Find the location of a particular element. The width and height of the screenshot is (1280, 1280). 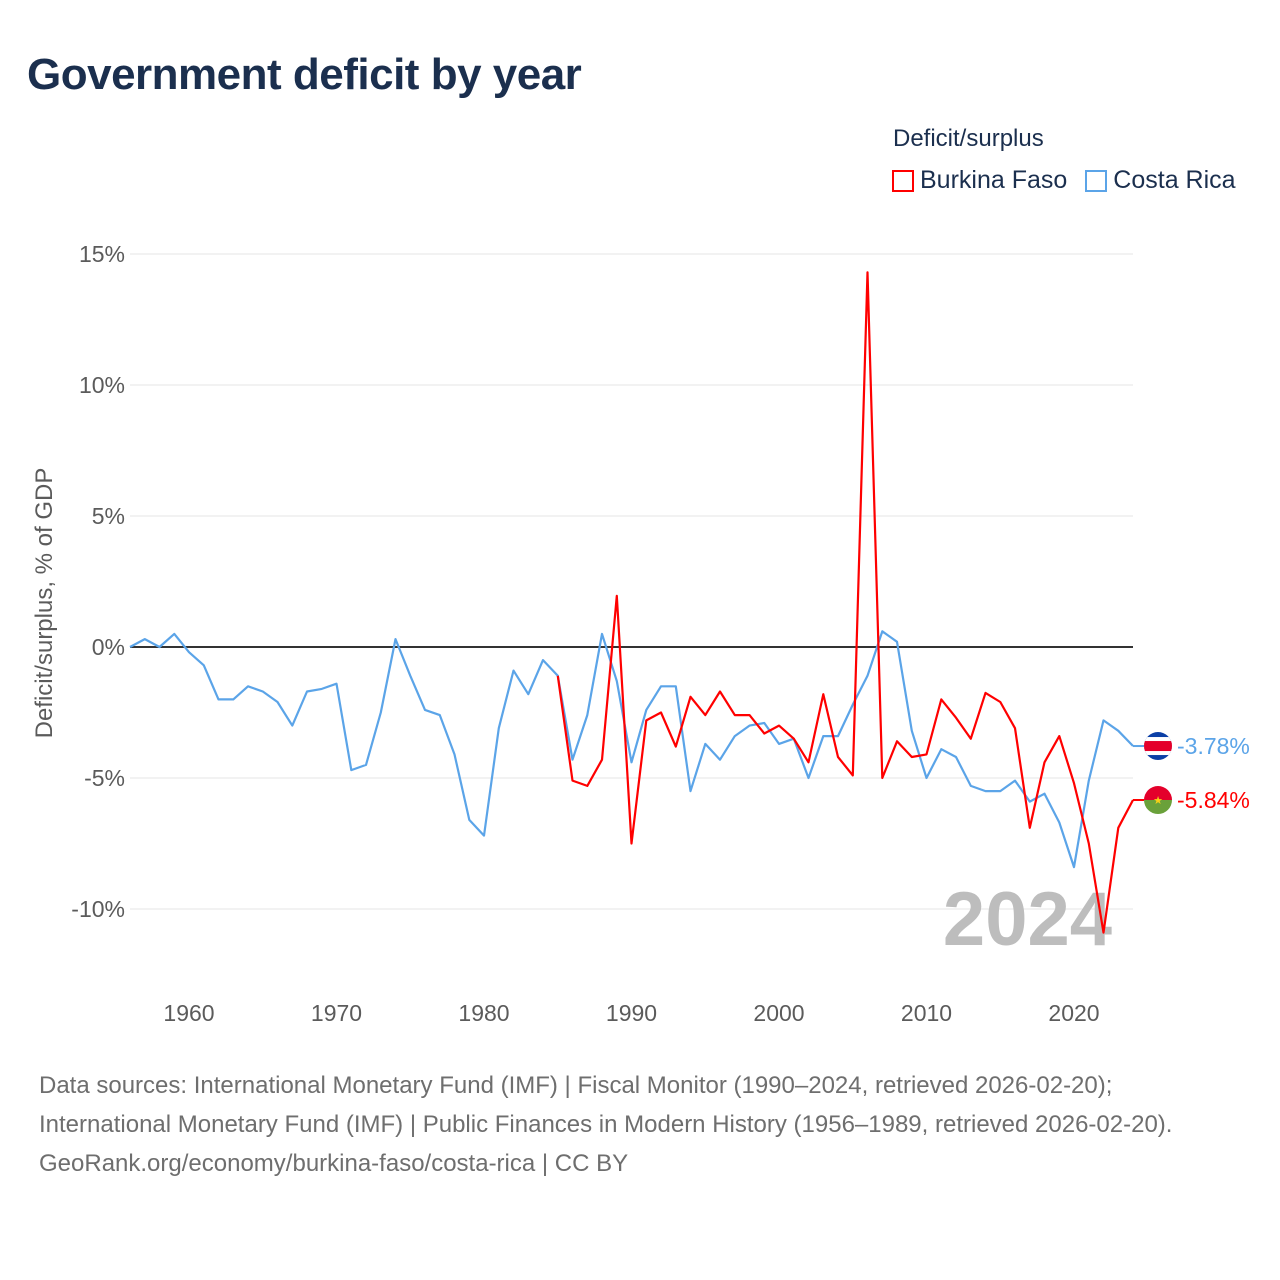

x-tick-label: 1960 is located at coordinates (188, 1013).